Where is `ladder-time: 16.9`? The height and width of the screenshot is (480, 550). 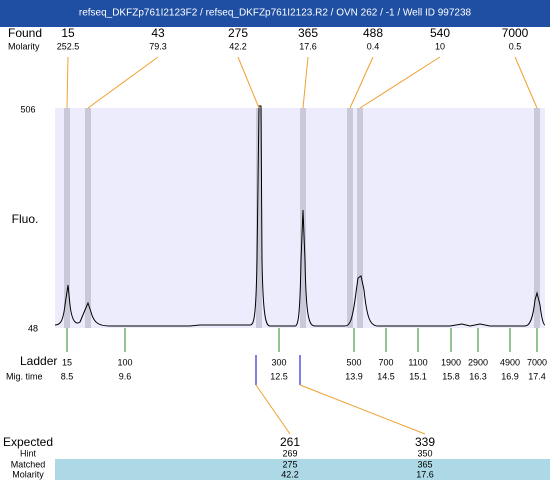
ladder-time: 16.9 is located at coordinates (510, 376).